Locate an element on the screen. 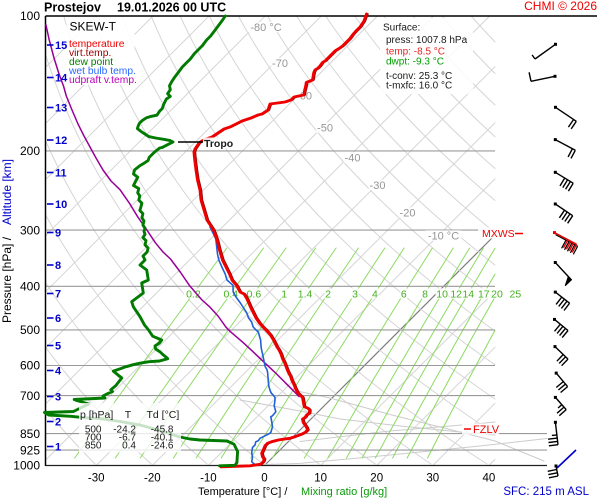 The height and width of the screenshot is (500, 600). svg-text: -10 is located at coordinates (208, 479).